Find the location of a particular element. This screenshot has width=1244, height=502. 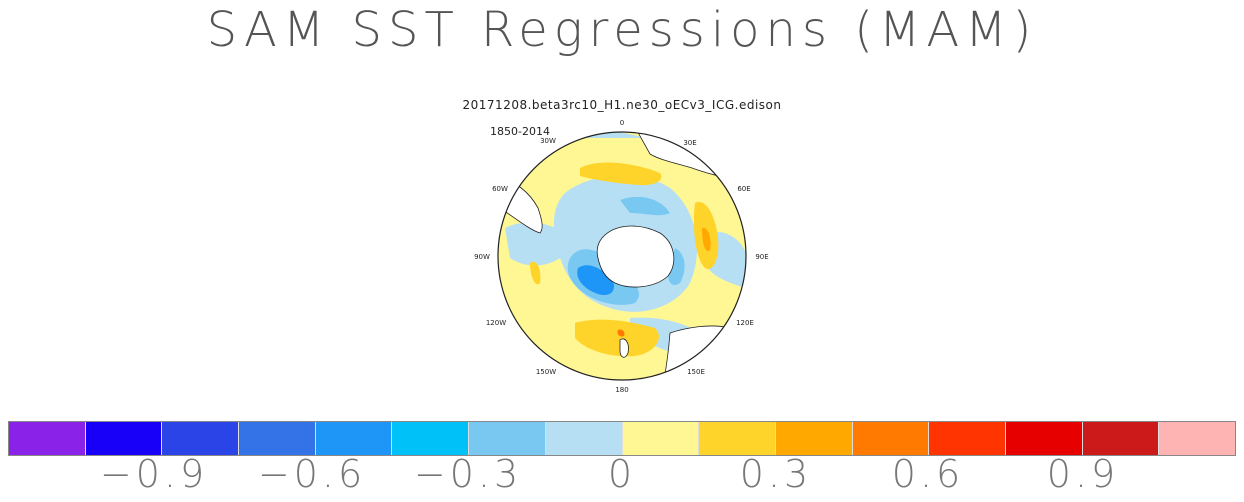

lon-label-120e: 120E is located at coordinates (745, 323).